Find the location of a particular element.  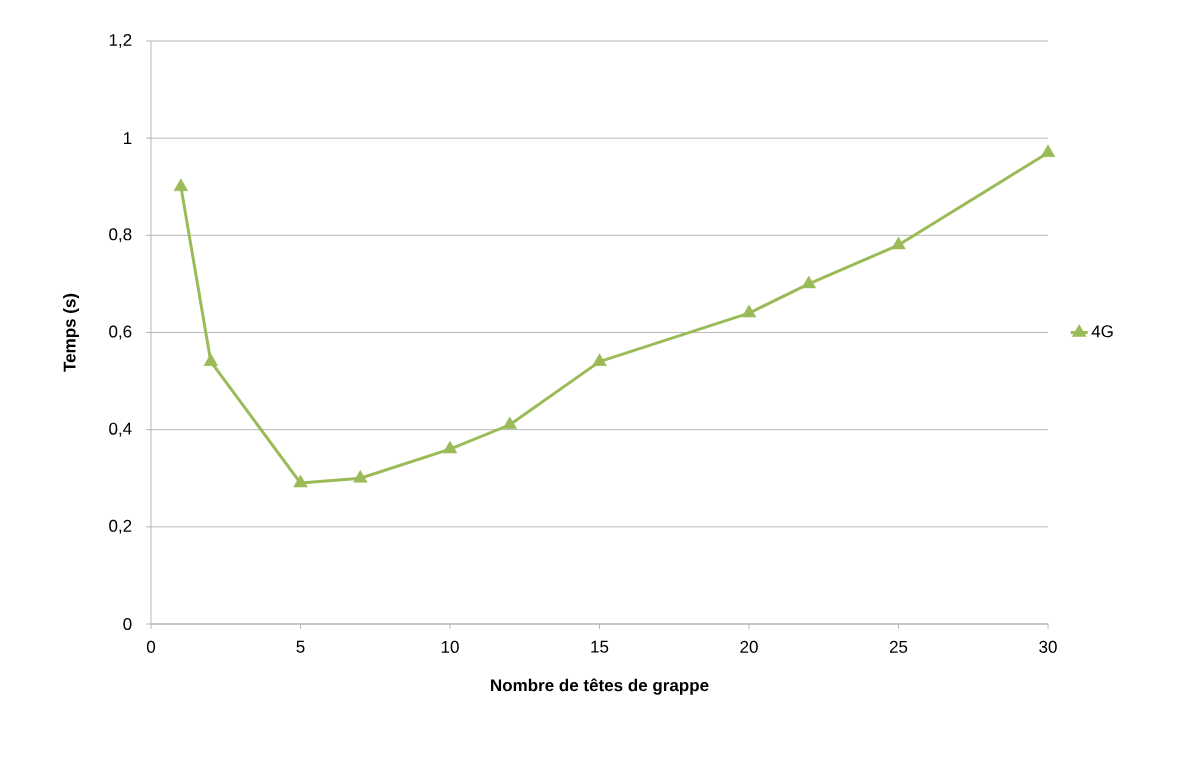

y-tick-label: 0,2 is located at coordinates (120, 526).